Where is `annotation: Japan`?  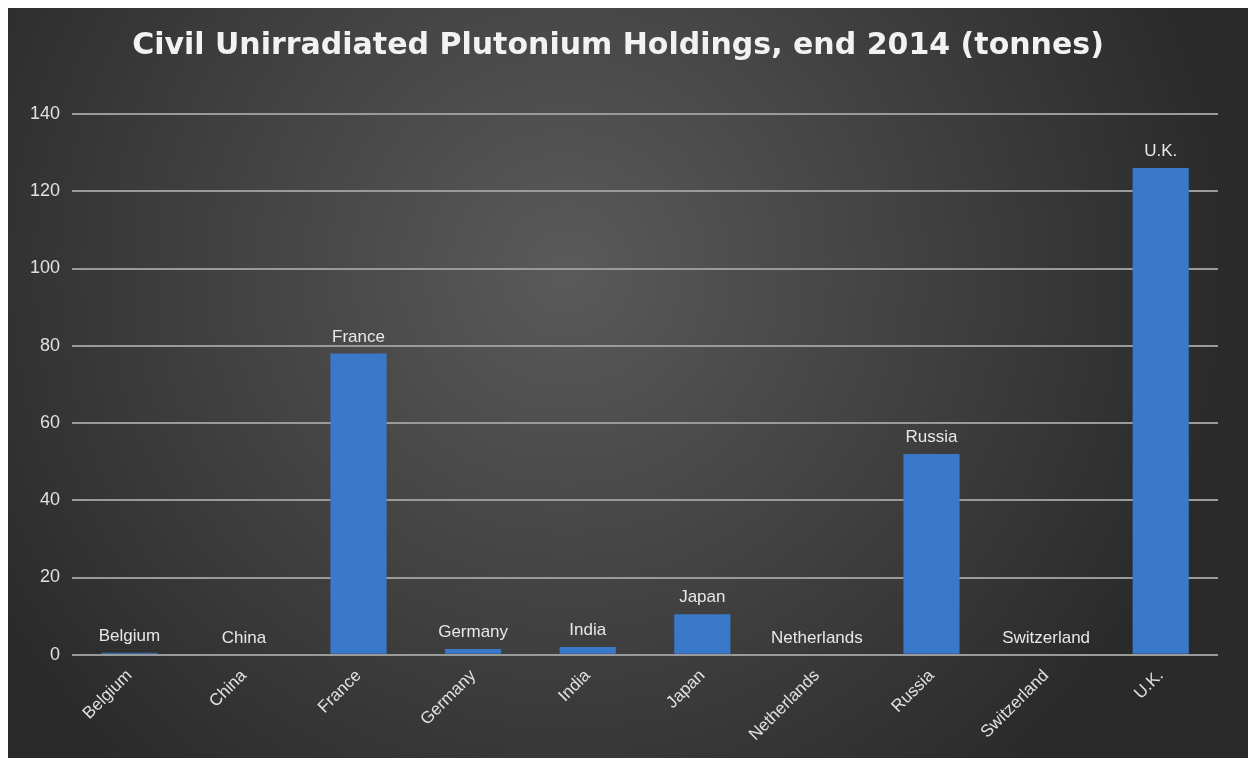
annotation: Japan is located at coordinates (702, 597).